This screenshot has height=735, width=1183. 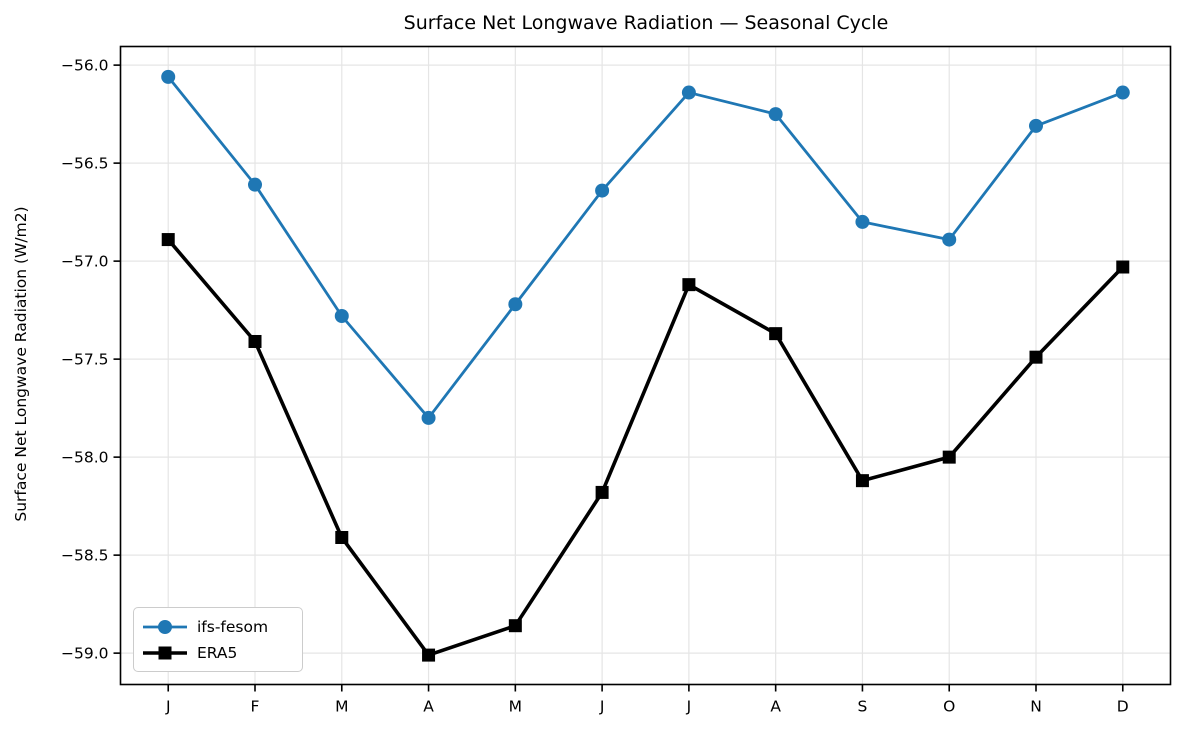 I want to click on legend-label: ifs-fesom, so click(x=233, y=627).